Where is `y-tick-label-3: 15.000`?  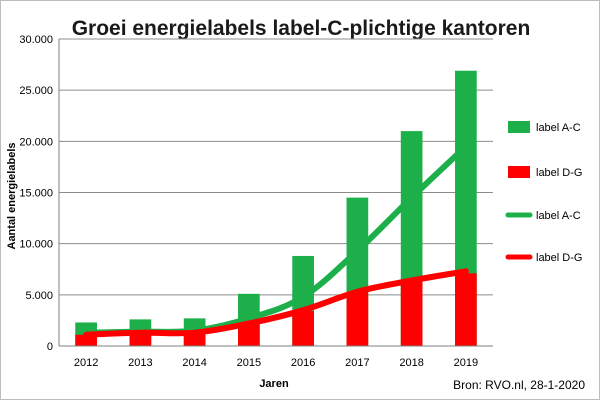
y-tick-label-3: 15.000 is located at coordinates (36, 194).